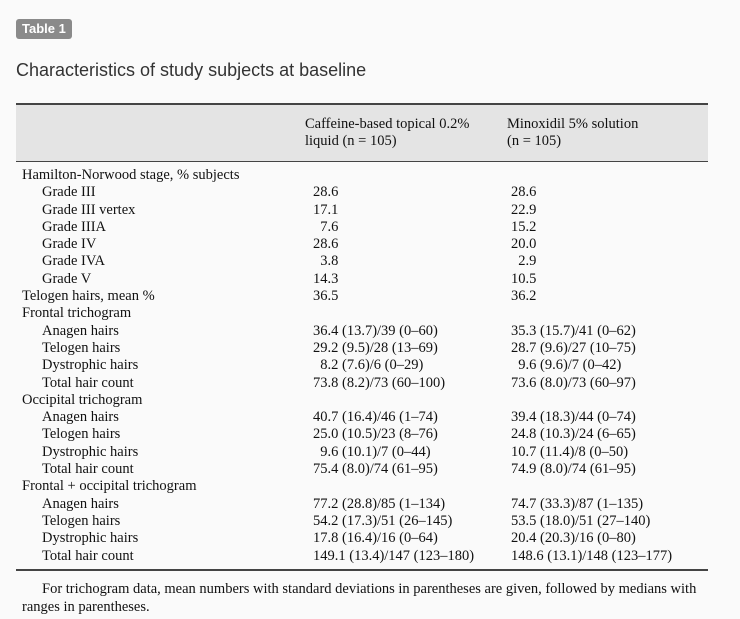 This screenshot has height=619, width=740. I want to click on cell-minoxidil: 28.7 (9.6)/27 (10–75), so click(573, 347).